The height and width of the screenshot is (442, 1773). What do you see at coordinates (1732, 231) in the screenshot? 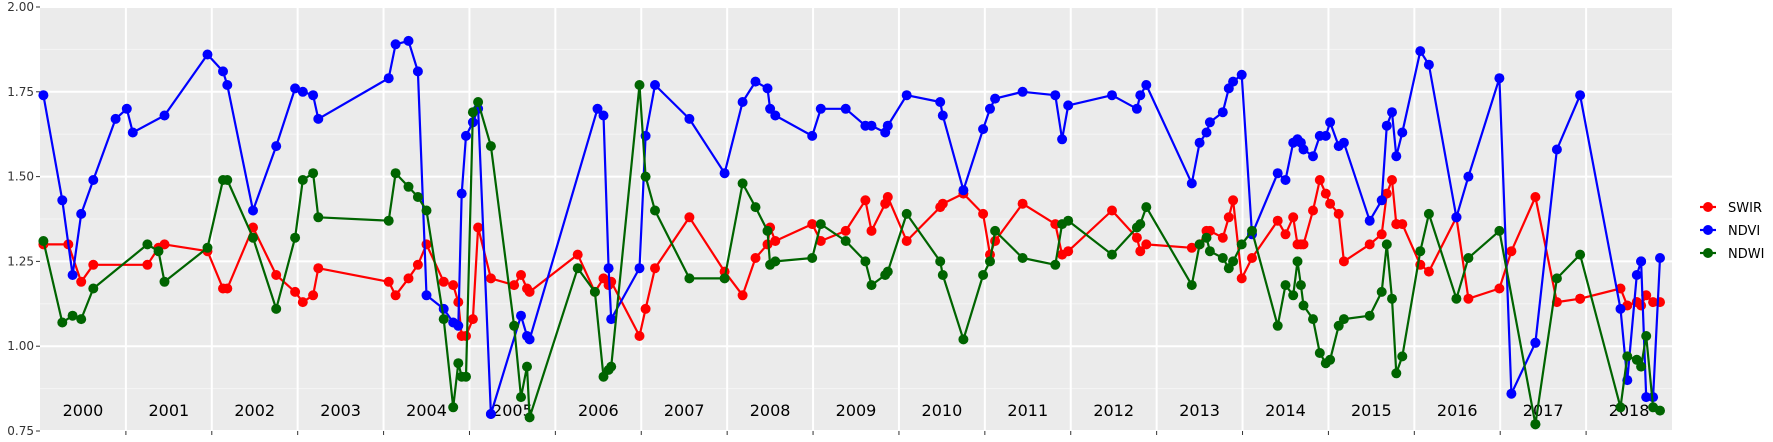
I see `legend: SWIR NDVI NDWI` at bounding box center [1732, 231].